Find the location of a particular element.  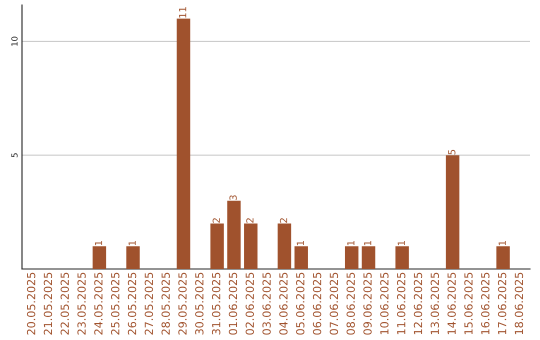

x-tick-label: 06.06.2025 is located at coordinates (317, 303).